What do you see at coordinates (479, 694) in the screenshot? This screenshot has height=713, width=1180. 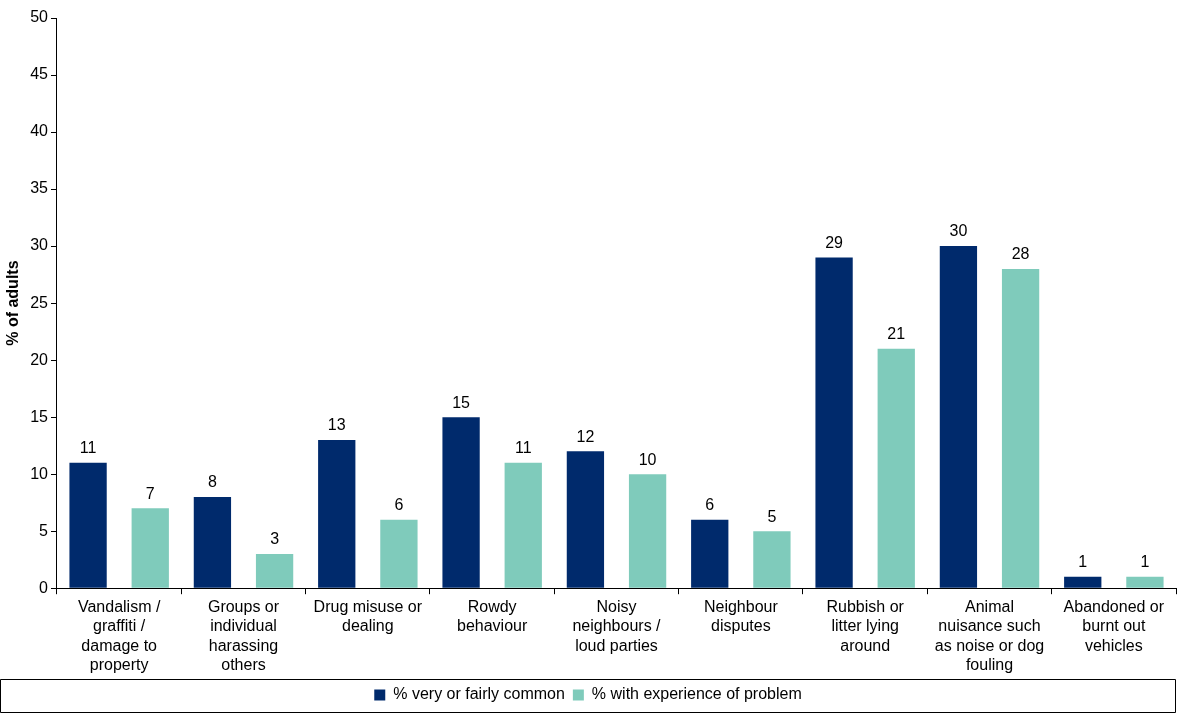 I see `legend-label: % very or fairly common` at bounding box center [479, 694].